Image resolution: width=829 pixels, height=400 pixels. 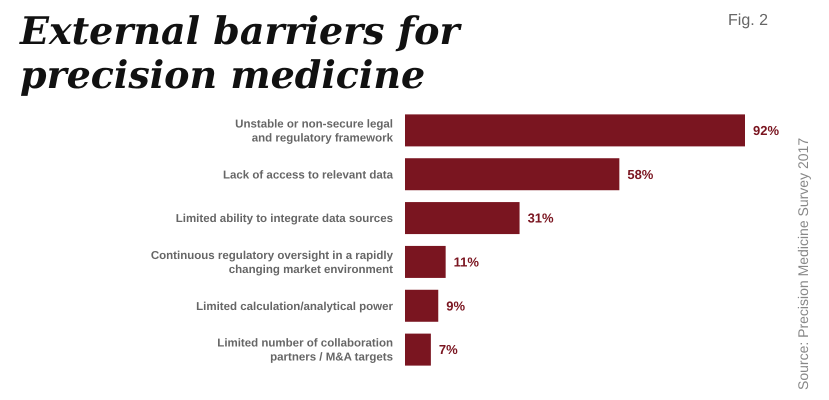 What do you see at coordinates (240, 52) in the screenshot?
I see `chart-title: External barriers for precision medicine` at bounding box center [240, 52].